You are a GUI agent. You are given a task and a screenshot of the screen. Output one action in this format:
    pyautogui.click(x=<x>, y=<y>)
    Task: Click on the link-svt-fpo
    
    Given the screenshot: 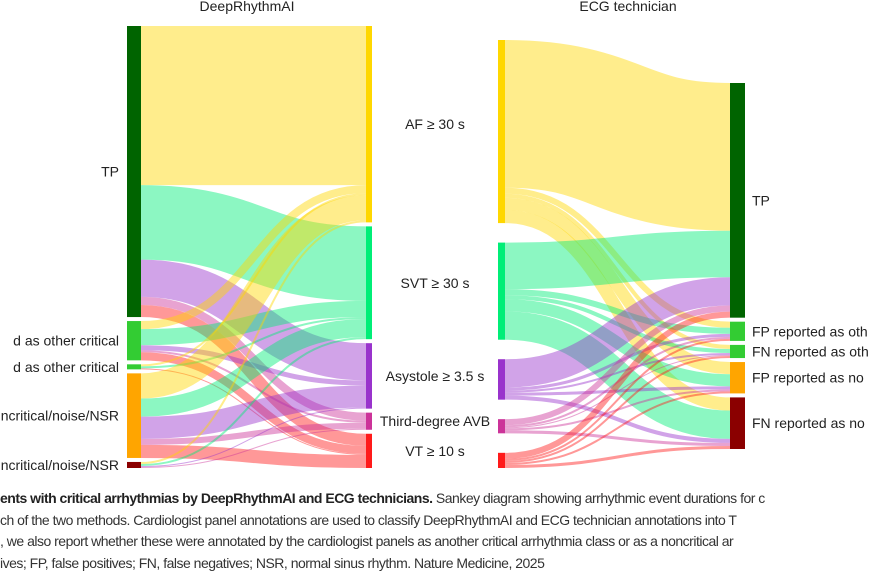 What is the action you would take?
    pyautogui.click(x=617, y=311)
    